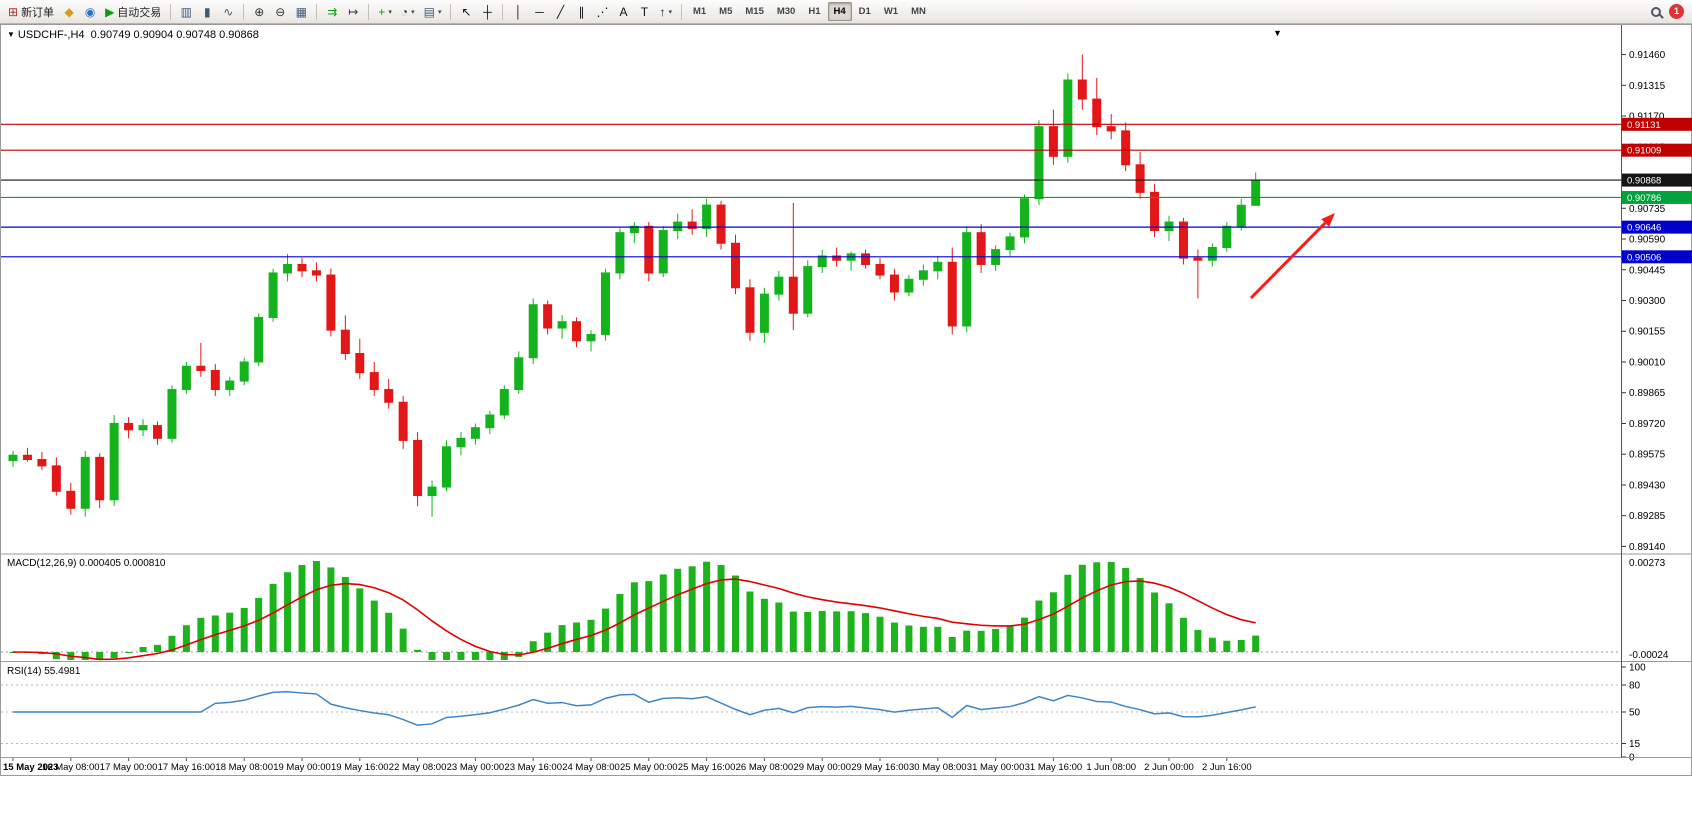 This screenshot has width=1692, height=840. What do you see at coordinates (1644, 228) in the screenshot?
I see `svg-text: 0.90646` at bounding box center [1644, 228].